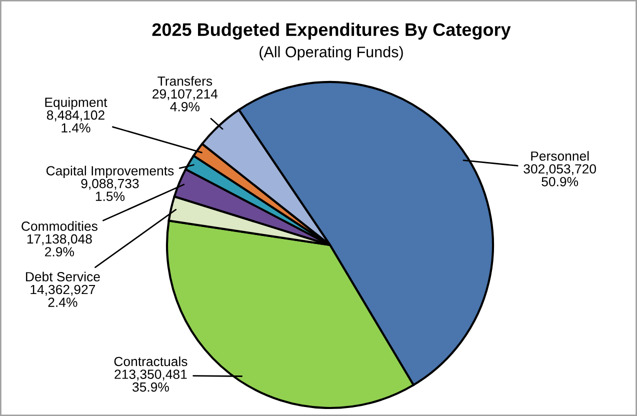 The width and height of the screenshot is (637, 416). I want to click on slice-label: Personnel, so click(560, 156).